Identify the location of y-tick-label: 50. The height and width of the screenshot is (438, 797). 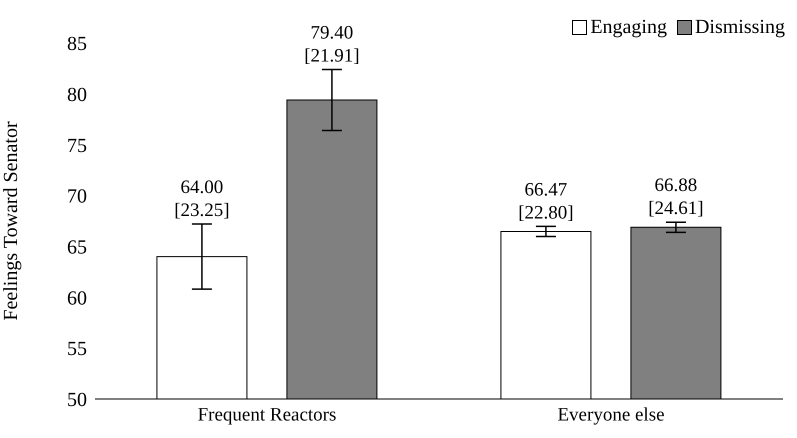
(77, 400).